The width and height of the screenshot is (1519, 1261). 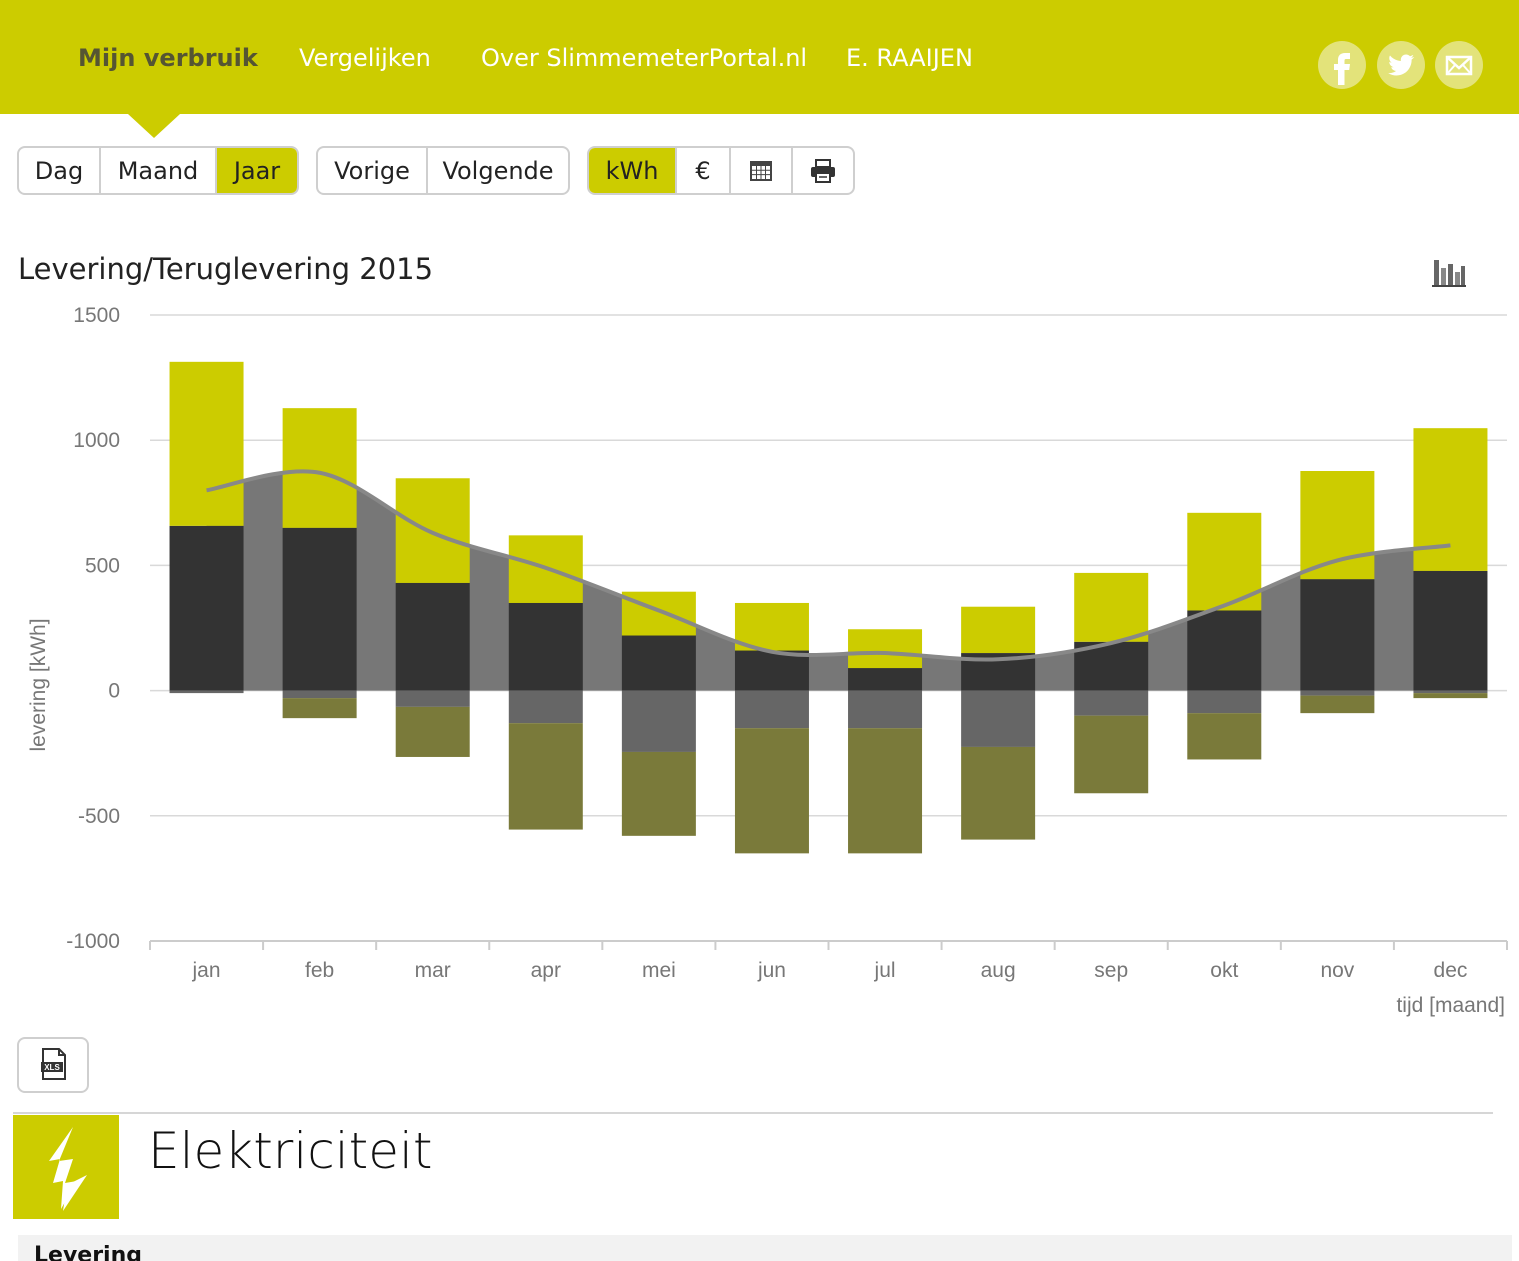 I want to click on facebook-icon, so click(x=1342, y=65).